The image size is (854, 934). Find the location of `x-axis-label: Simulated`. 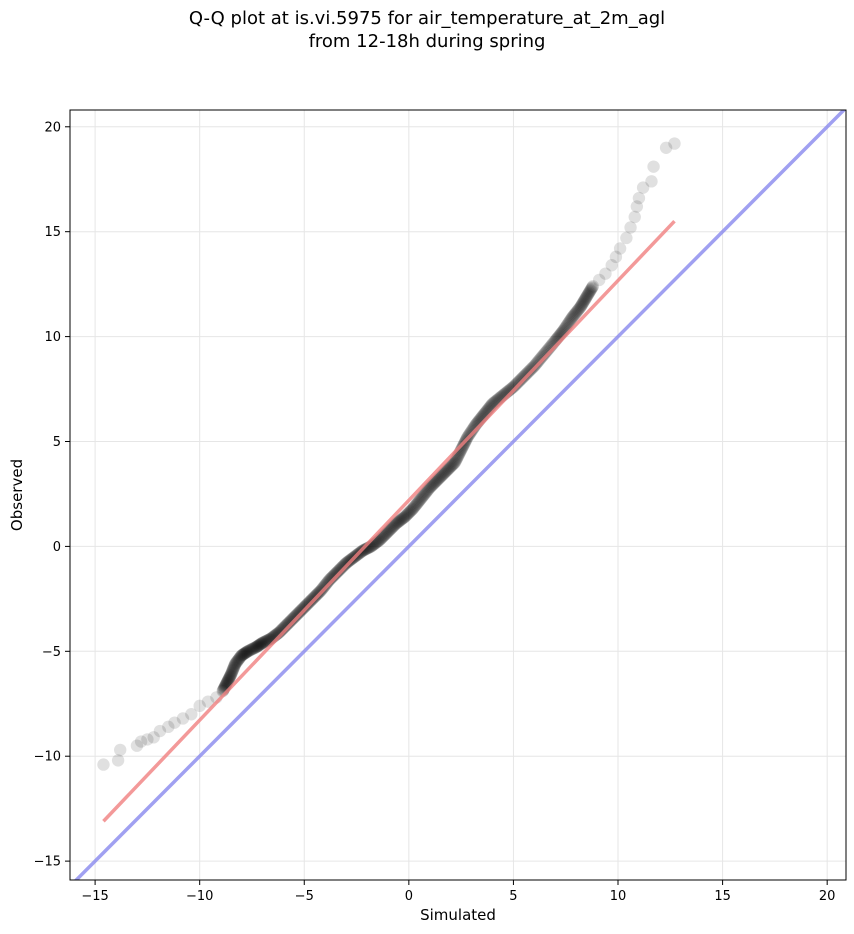

x-axis-label: Simulated is located at coordinates (458, 915).